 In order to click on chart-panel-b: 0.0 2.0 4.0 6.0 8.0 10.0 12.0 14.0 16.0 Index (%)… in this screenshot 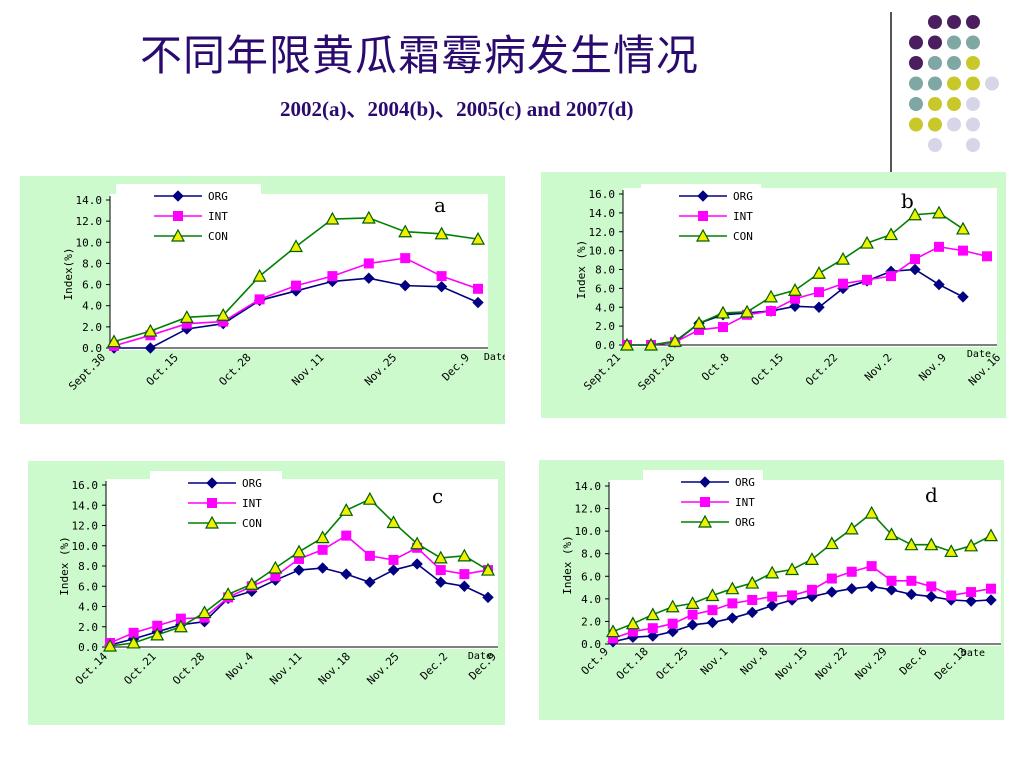, I will do `click(773, 295)`.